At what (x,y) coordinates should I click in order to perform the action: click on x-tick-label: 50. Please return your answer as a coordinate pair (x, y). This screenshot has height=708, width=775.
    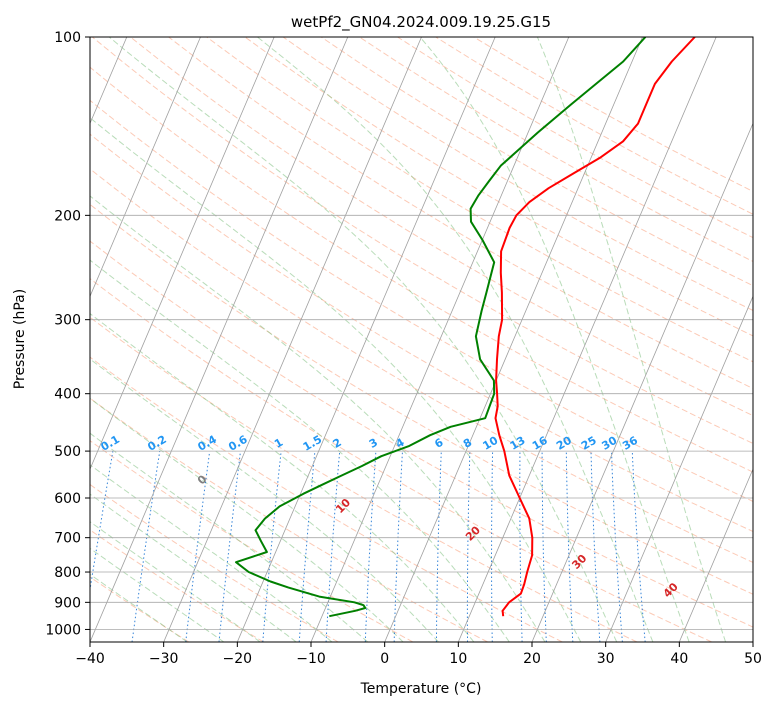
    Looking at the image, I should click on (753, 659).